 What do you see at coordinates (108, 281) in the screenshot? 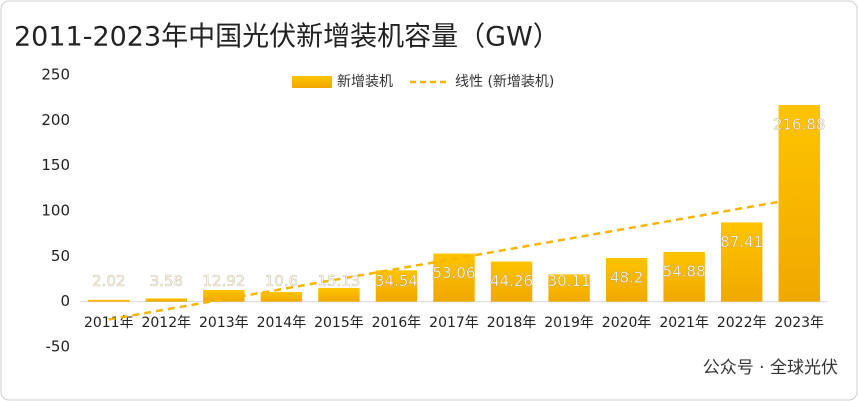
I see `data-label: 2.02` at bounding box center [108, 281].